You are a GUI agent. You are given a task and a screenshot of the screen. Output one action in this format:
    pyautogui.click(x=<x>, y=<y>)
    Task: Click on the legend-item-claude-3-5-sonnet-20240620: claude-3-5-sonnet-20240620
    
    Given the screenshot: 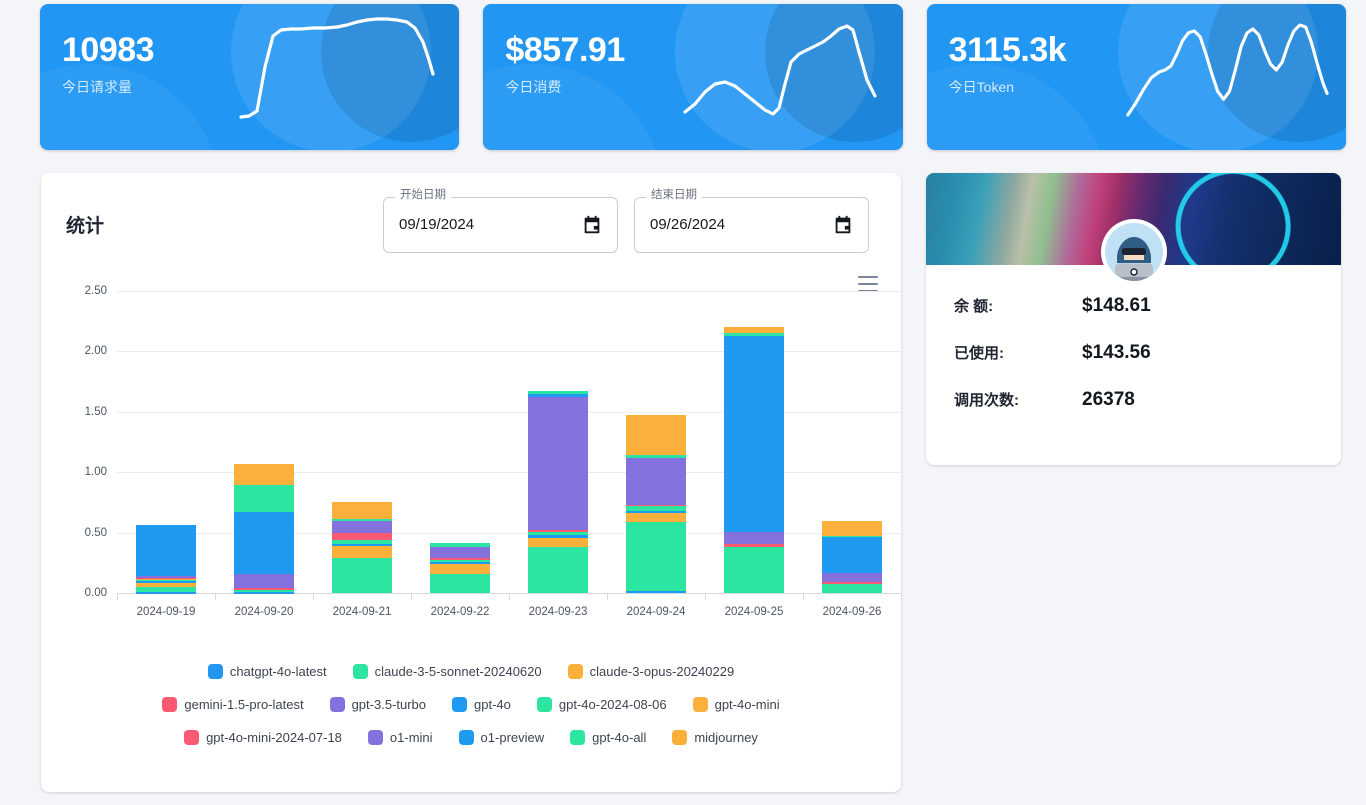 What is the action you would take?
    pyautogui.click(x=447, y=671)
    